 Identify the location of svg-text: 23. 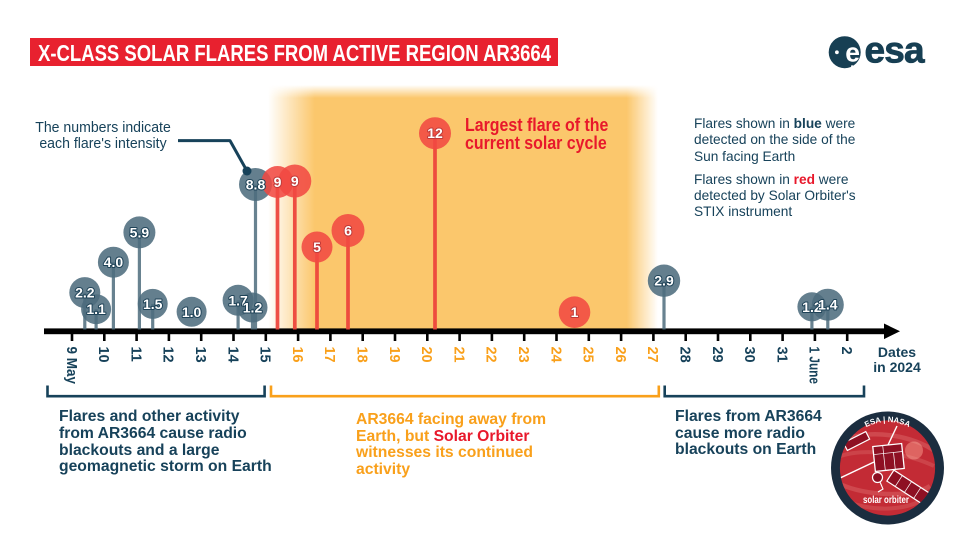
(523, 355).